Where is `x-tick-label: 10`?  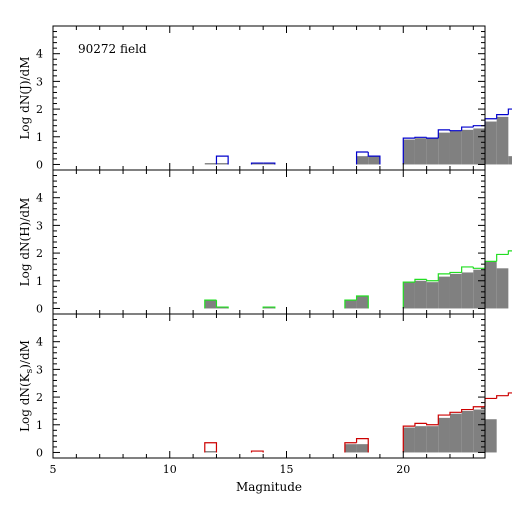
x-tick-label: 10 is located at coordinates (170, 469).